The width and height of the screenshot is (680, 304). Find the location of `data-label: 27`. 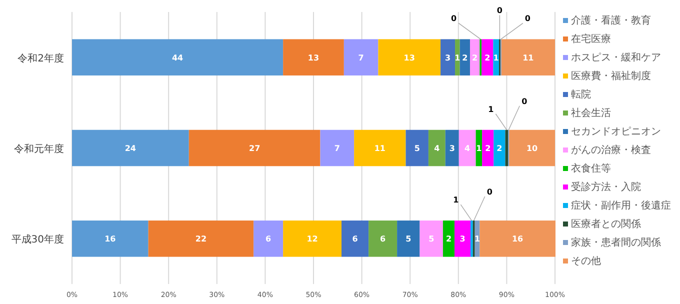

data-label: 27 is located at coordinates (254, 148).